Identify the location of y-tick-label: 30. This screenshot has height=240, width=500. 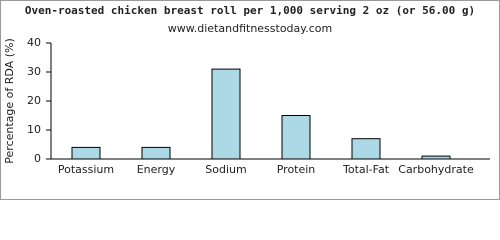
(34, 71).